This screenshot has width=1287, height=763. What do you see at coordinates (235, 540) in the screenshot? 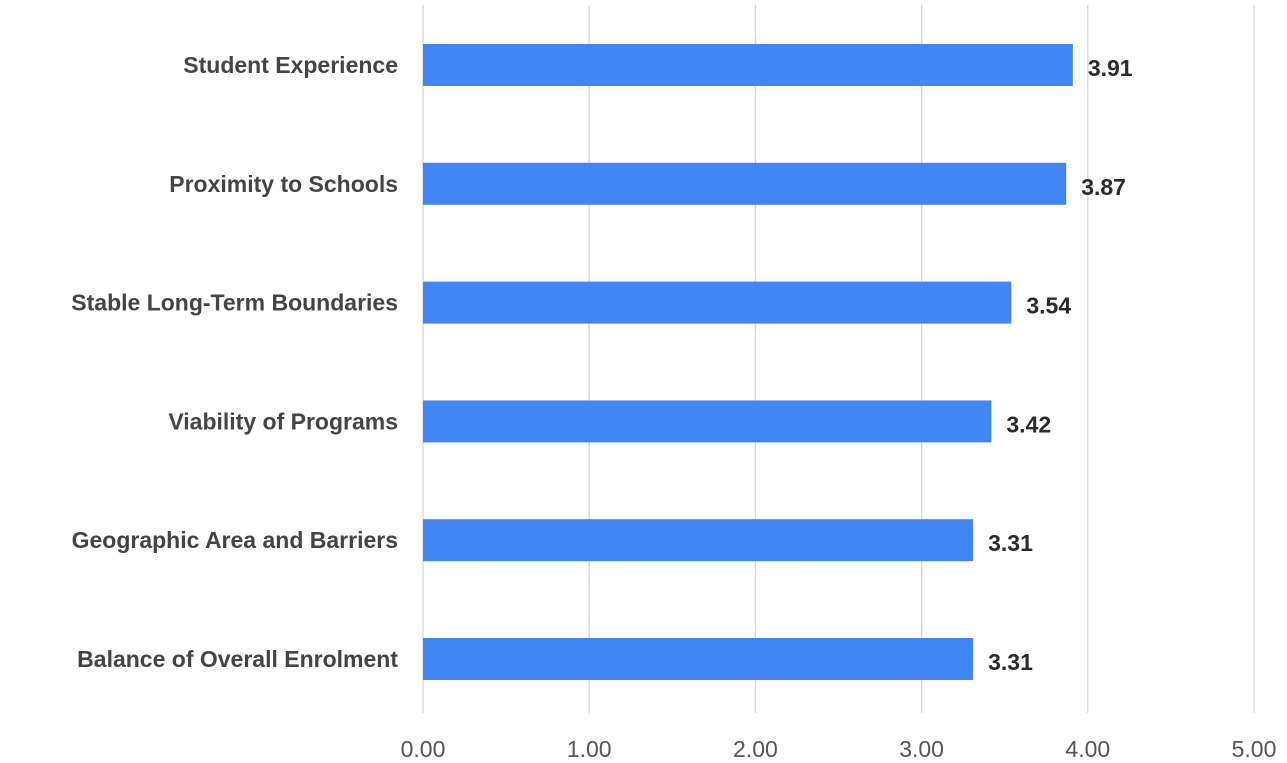
I see `category-label: Geographic Area and Barriers` at bounding box center [235, 540].